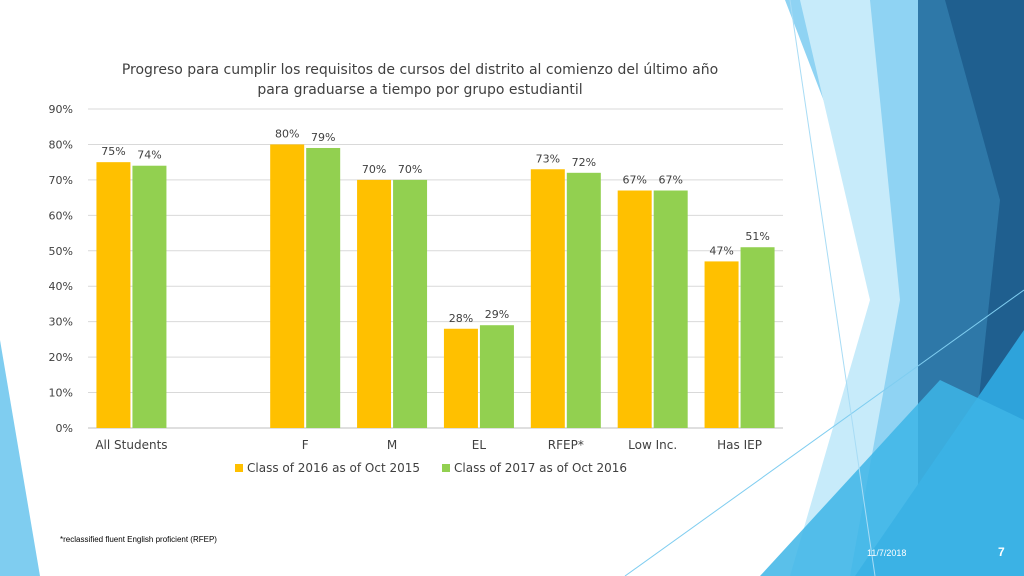  What do you see at coordinates (392, 445) in the screenshot?
I see `x-tick-label: M` at bounding box center [392, 445].